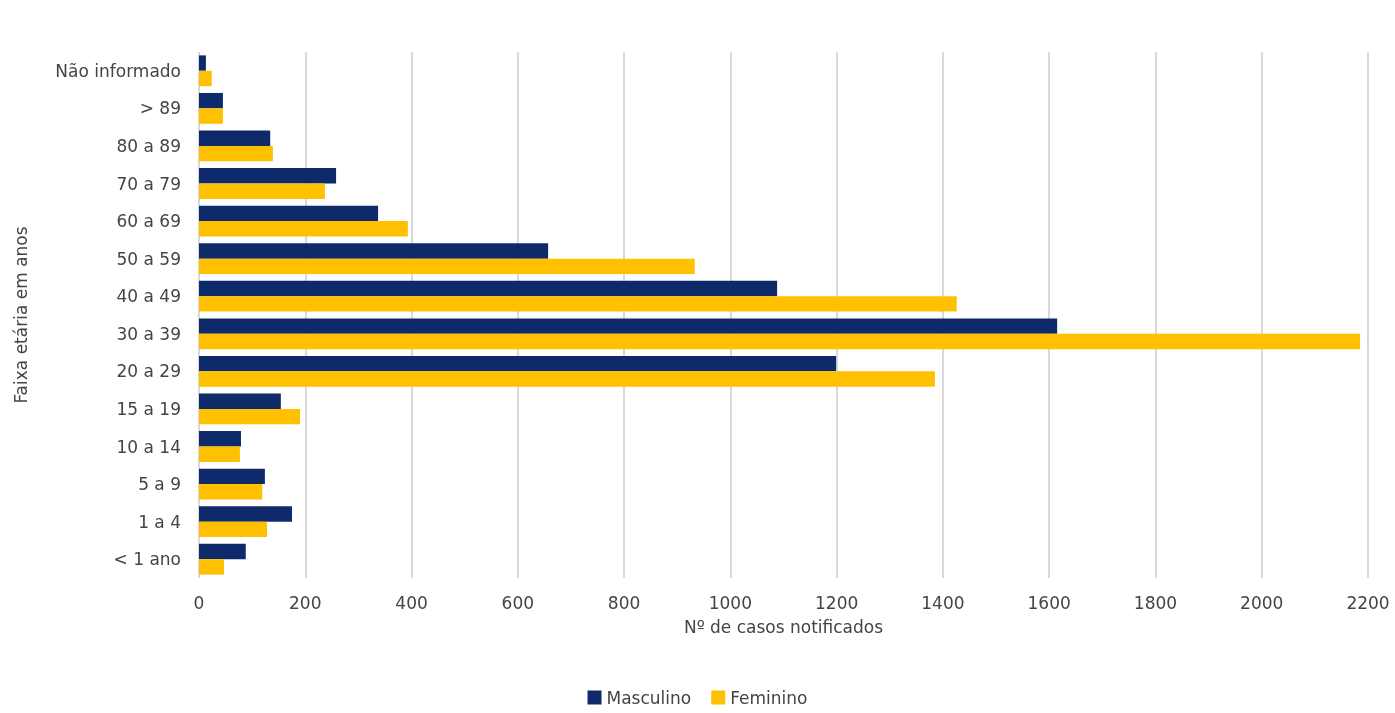 The image size is (1395, 713). What do you see at coordinates (148, 333) in the screenshot?
I see `y-tick-label: 30 a 39` at bounding box center [148, 333].